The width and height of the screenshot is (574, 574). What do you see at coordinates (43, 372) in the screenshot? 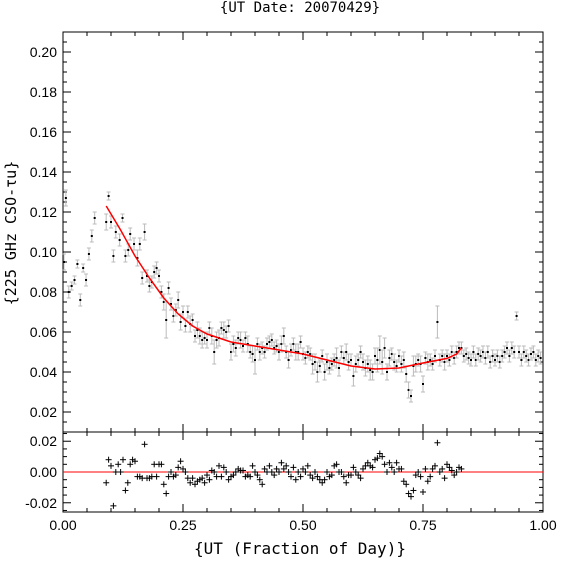
I see `y-tick-label: 0.04` at bounding box center [43, 372].